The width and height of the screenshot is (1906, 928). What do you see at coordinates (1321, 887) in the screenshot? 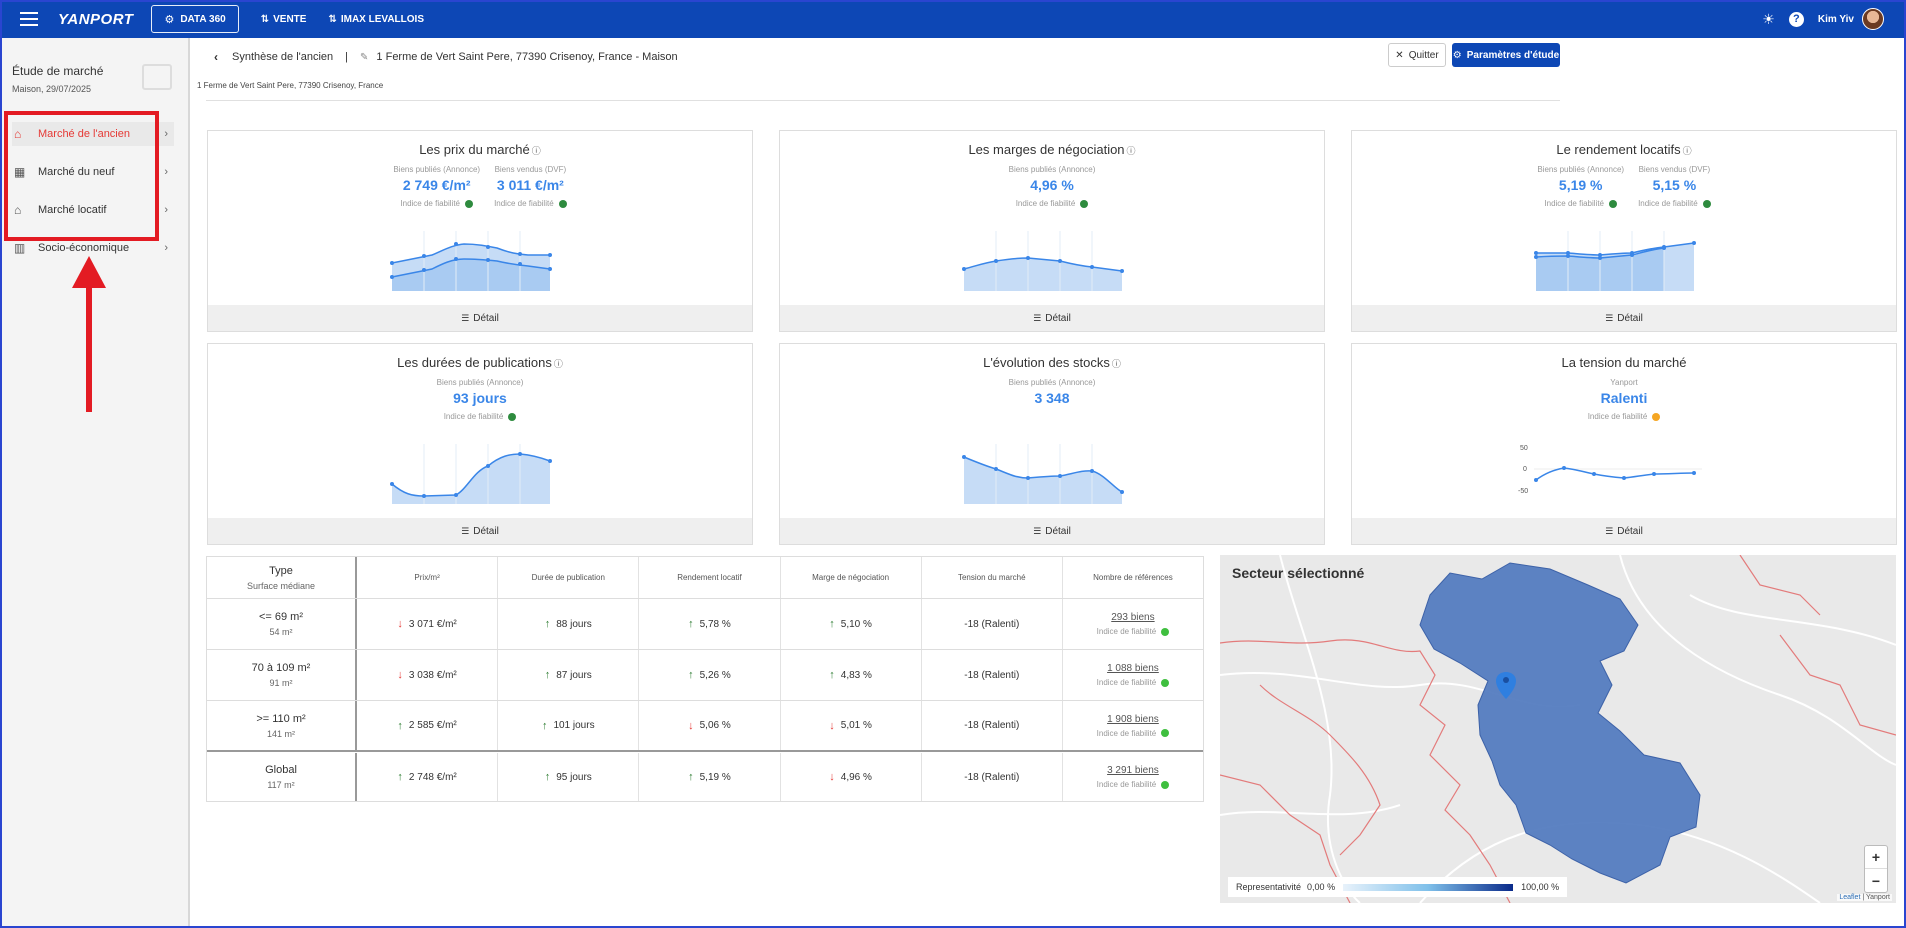
I see `legend-min: 0,00 %` at bounding box center [1321, 887].